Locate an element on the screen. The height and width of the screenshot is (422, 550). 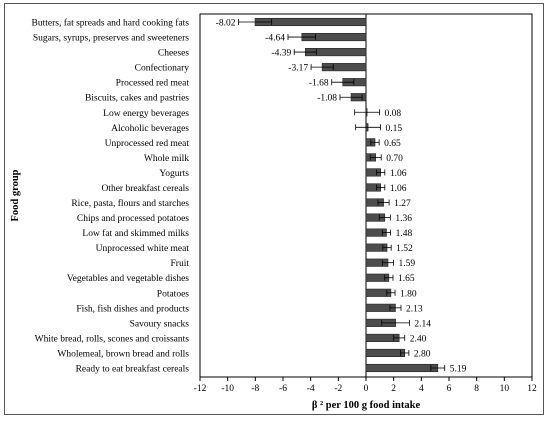
category-label: Biscuits, cakes and pastries is located at coordinates (137, 99).